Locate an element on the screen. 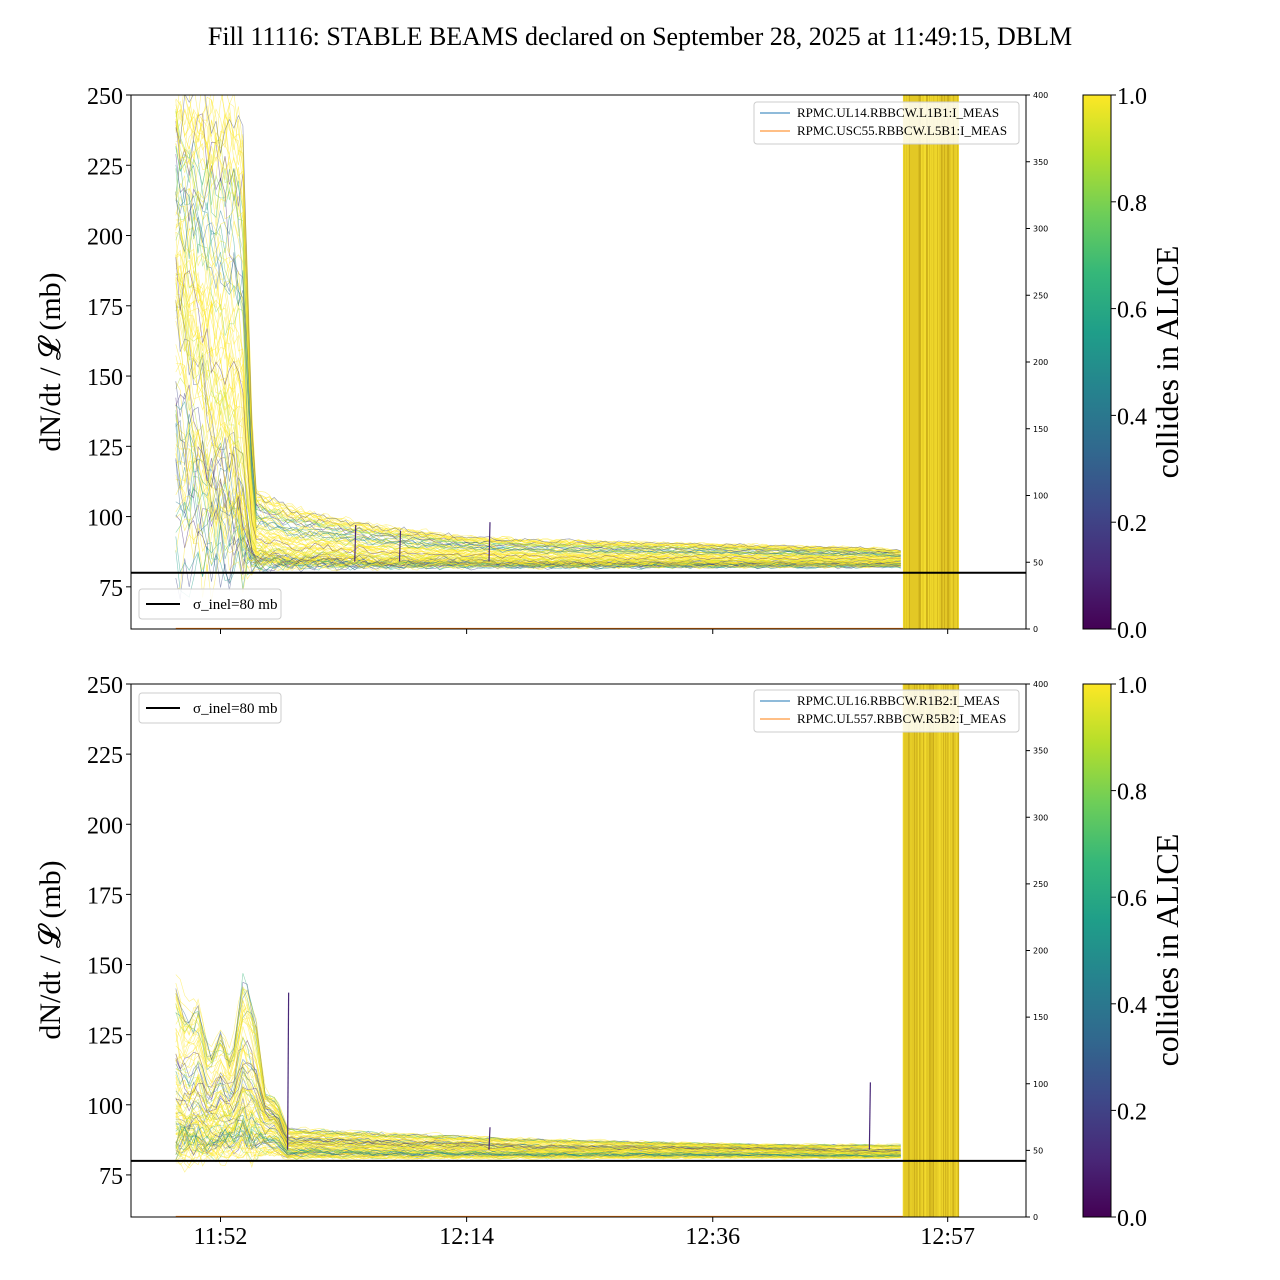 The height and width of the screenshot is (1280, 1280). colorbar-gradient is located at coordinates (1097, 950).